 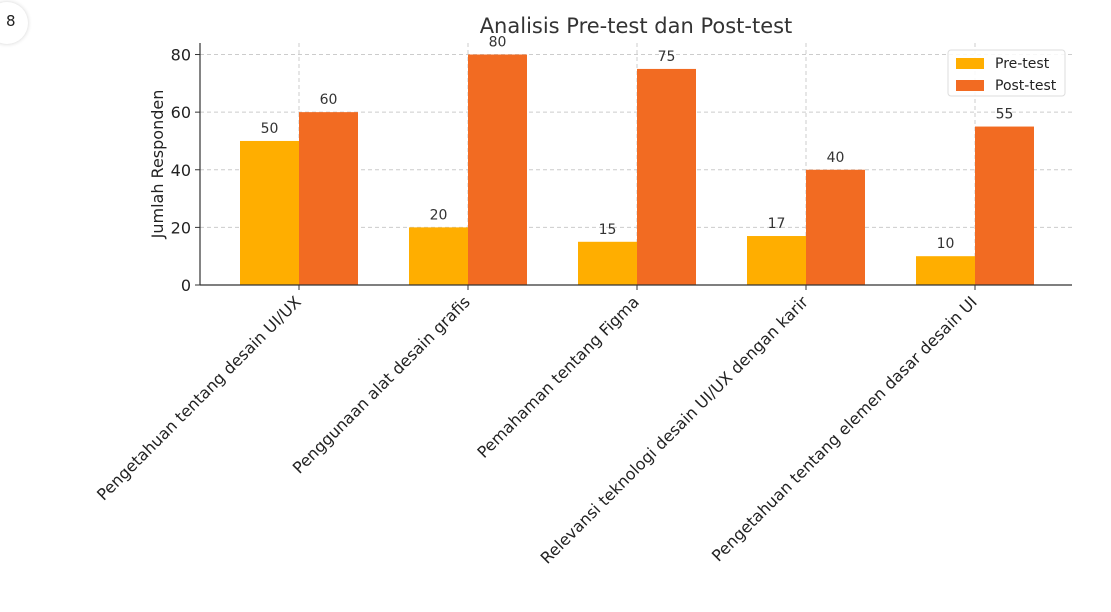 I want to click on legend-entry: Post-test, so click(x=1026, y=86).